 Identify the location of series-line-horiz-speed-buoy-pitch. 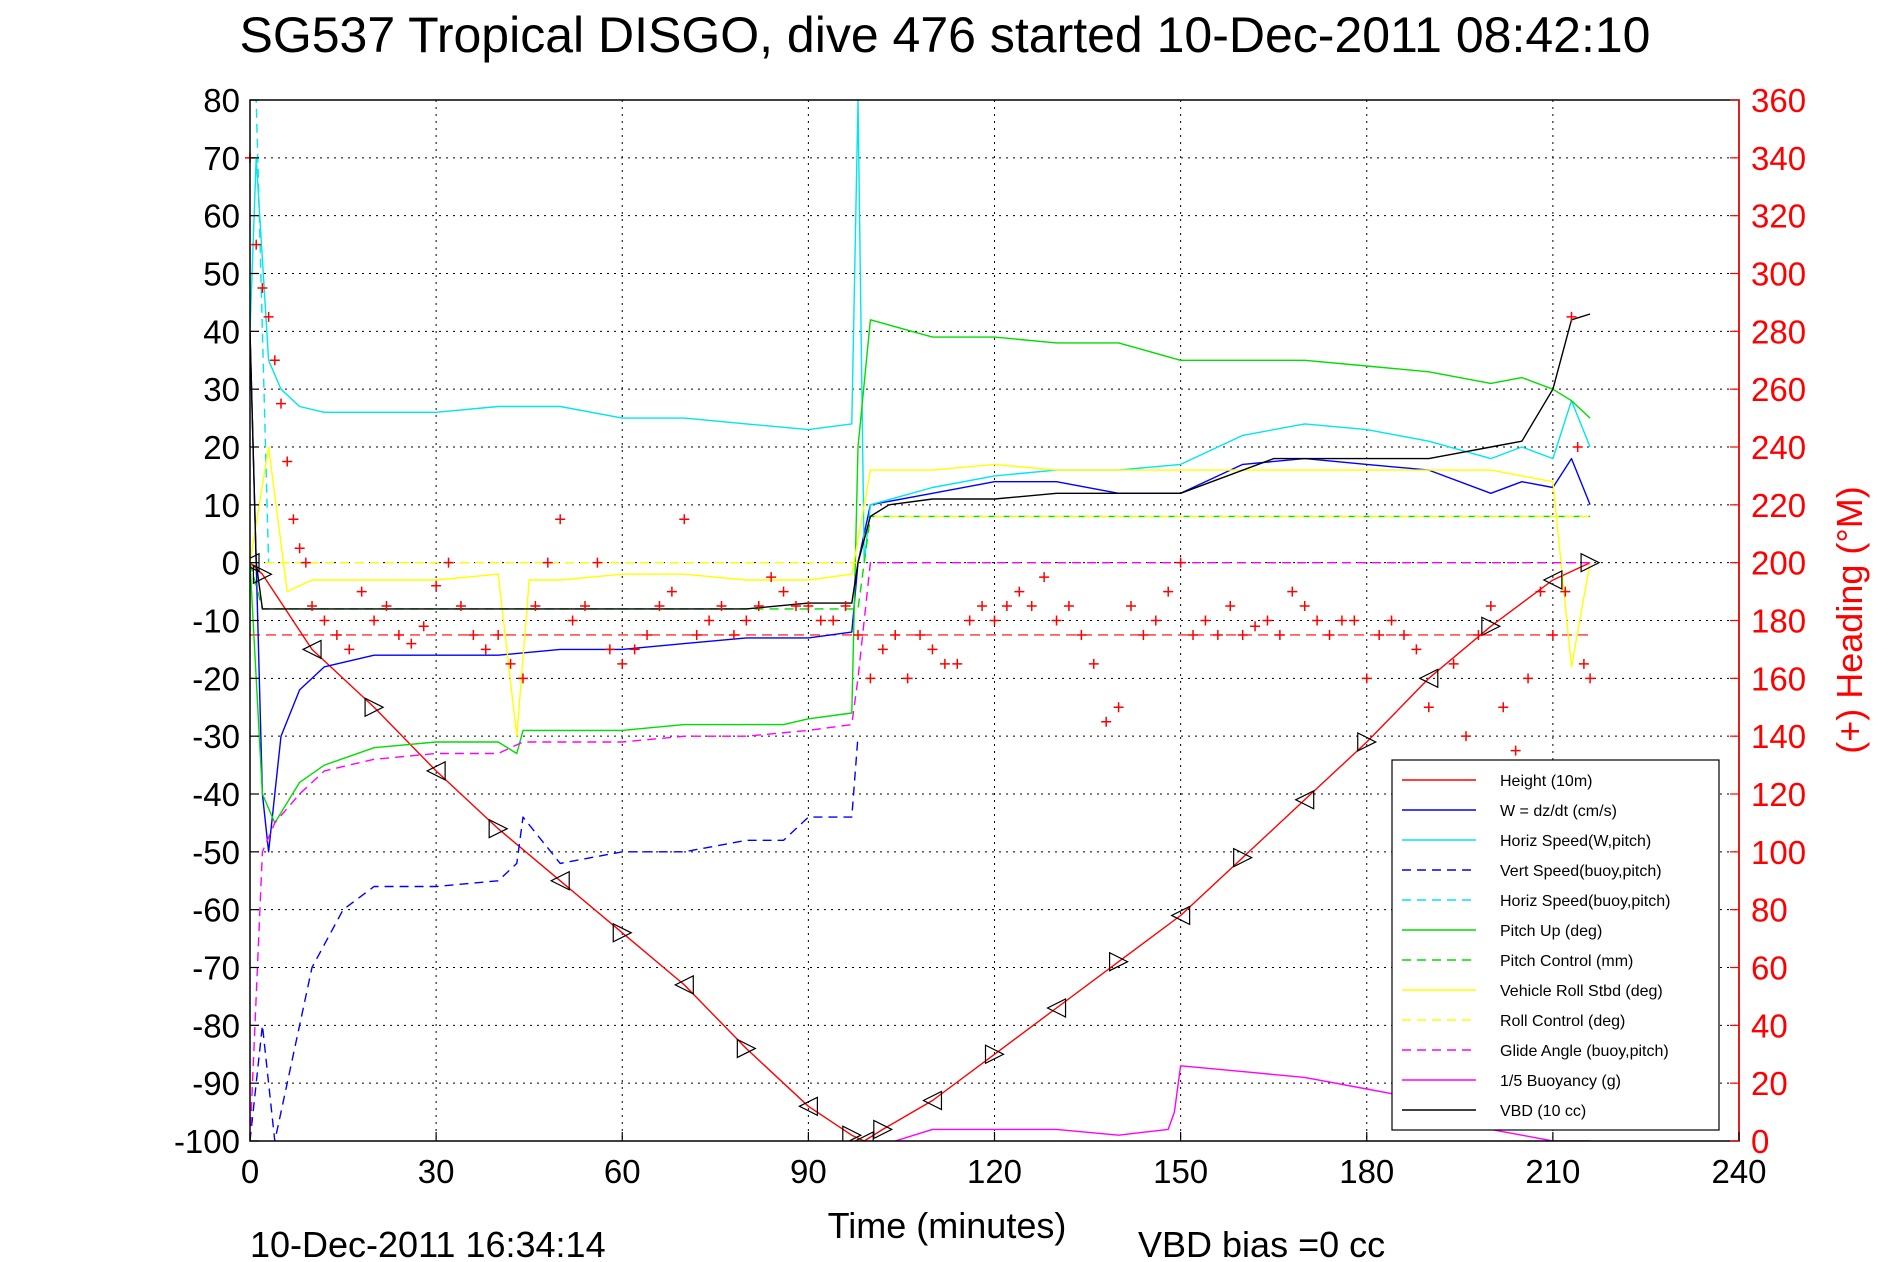
(260, 331).